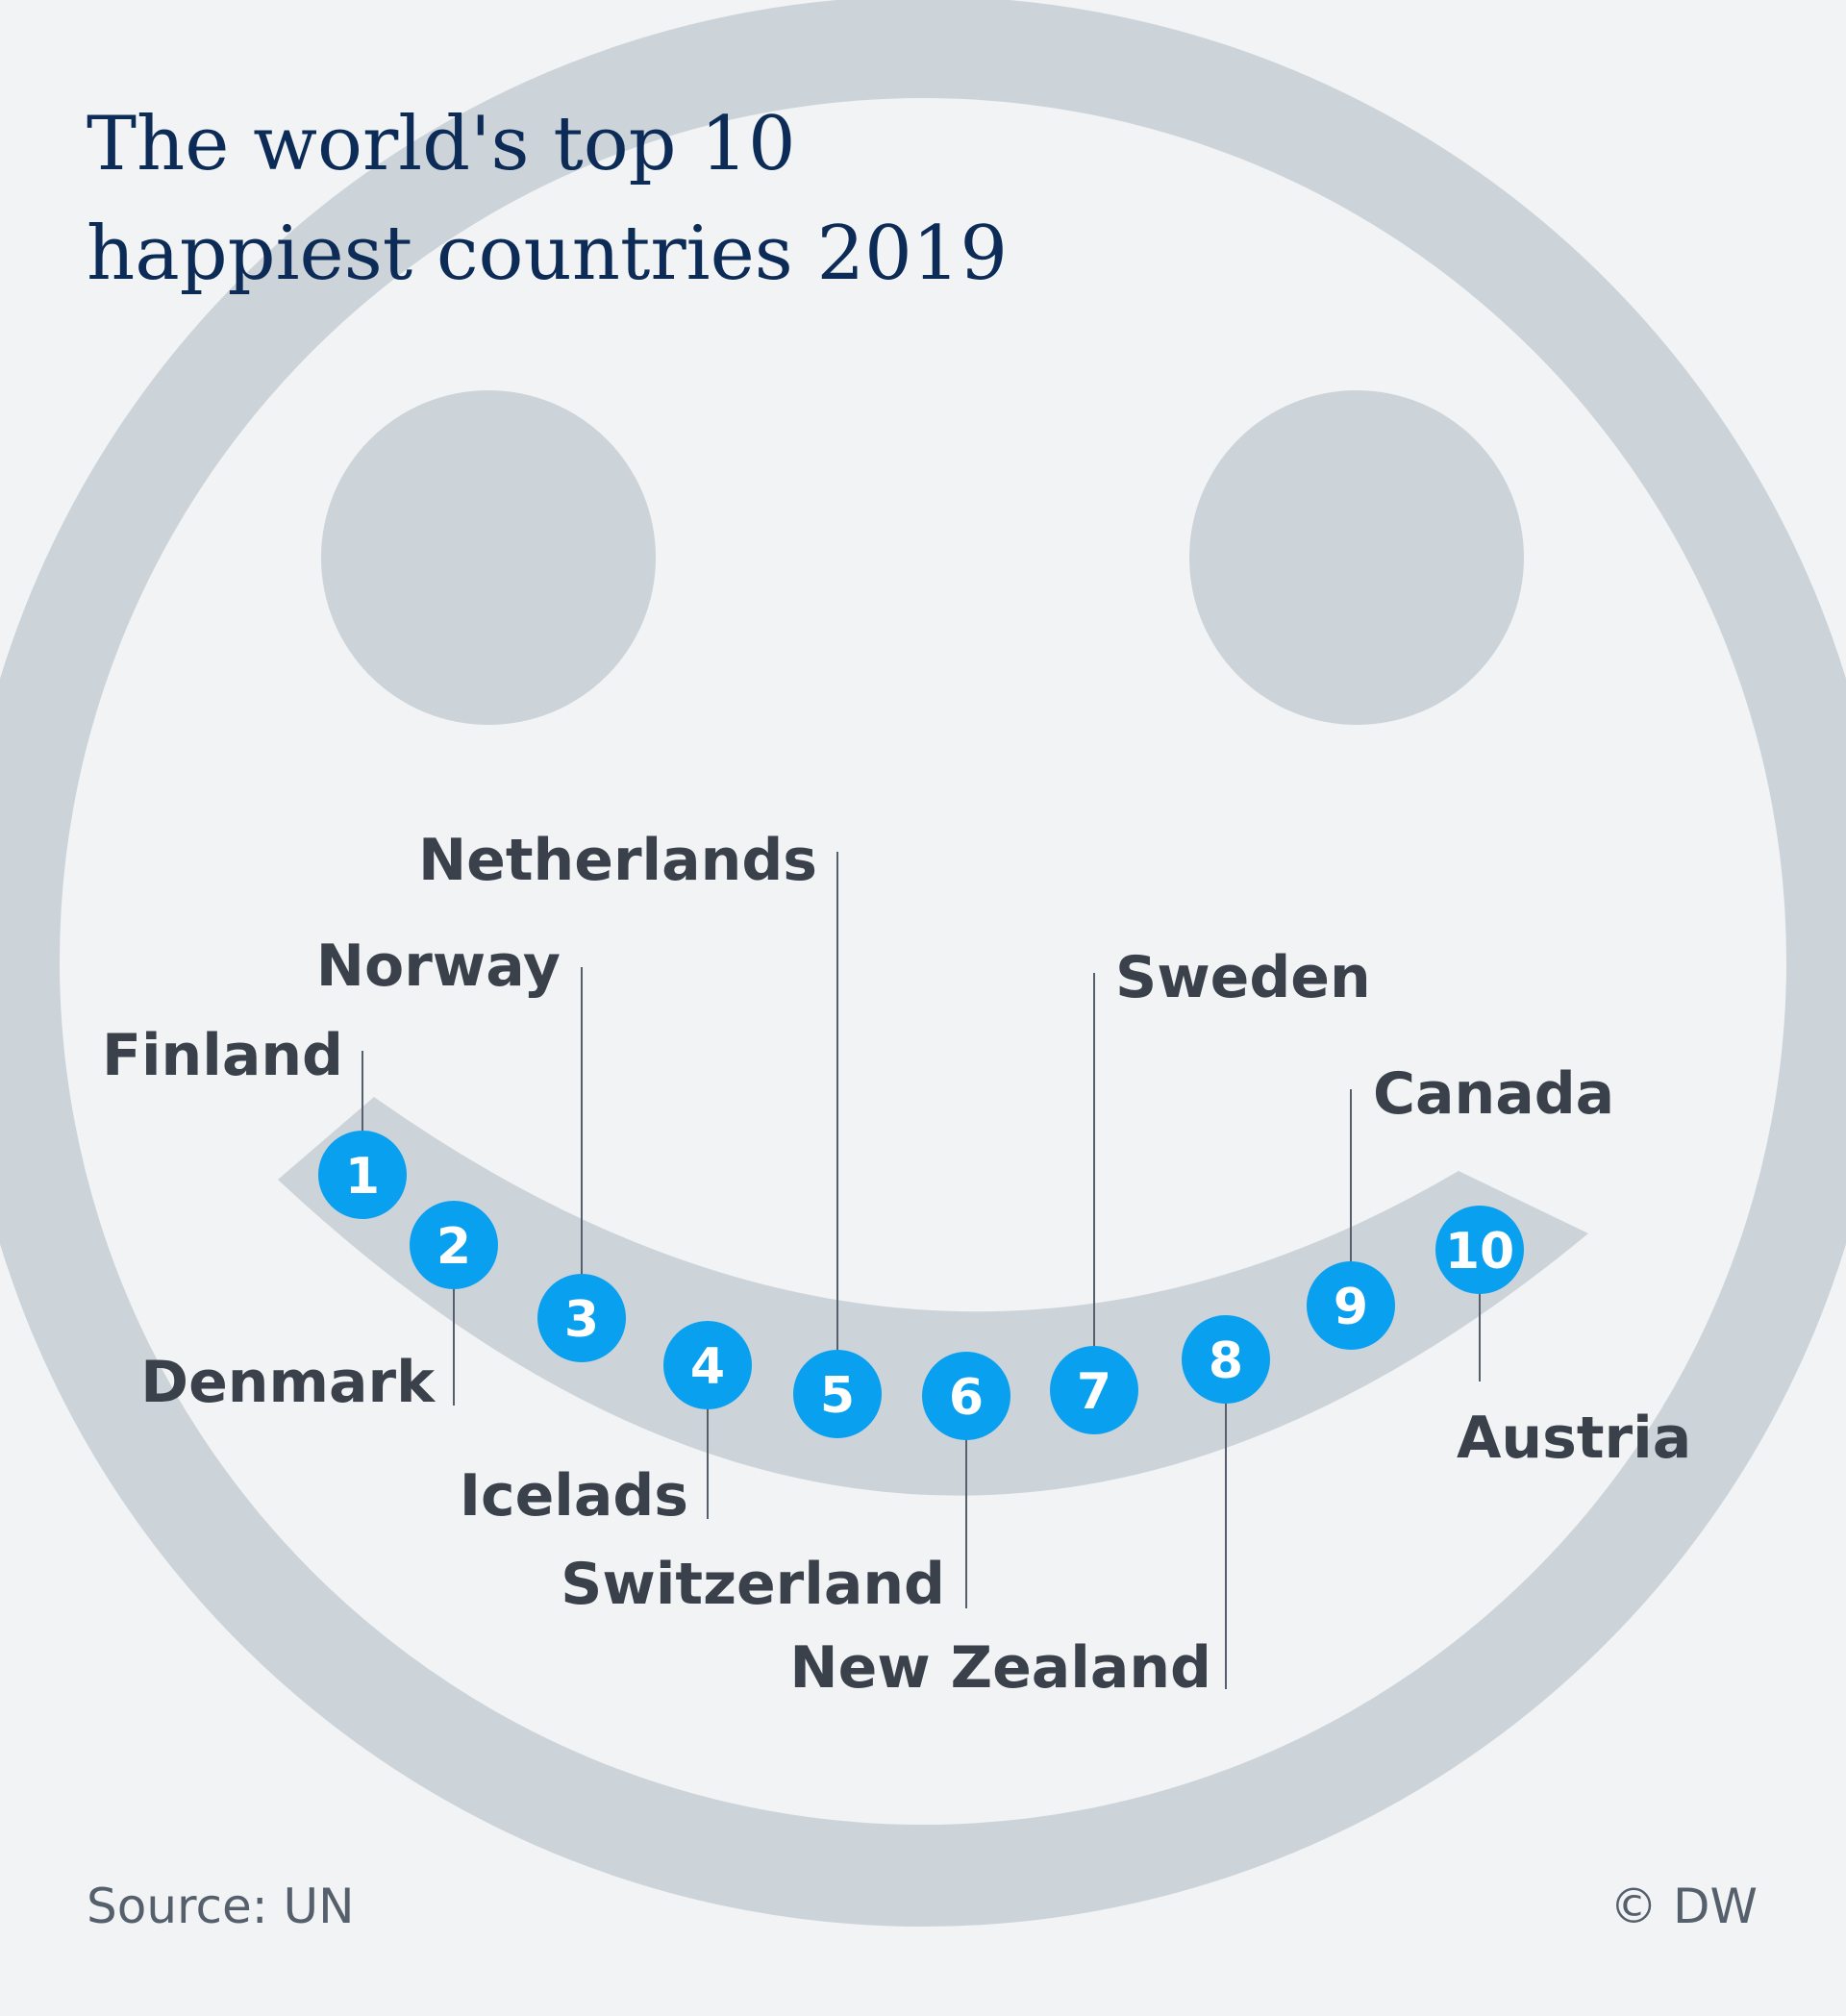 Image resolution: width=1846 pixels, height=2016 pixels. Describe the element at coordinates (921, 1285) in the screenshot. I see `rank-markers: 12 3 4 5 6 7 8 9 10` at that location.